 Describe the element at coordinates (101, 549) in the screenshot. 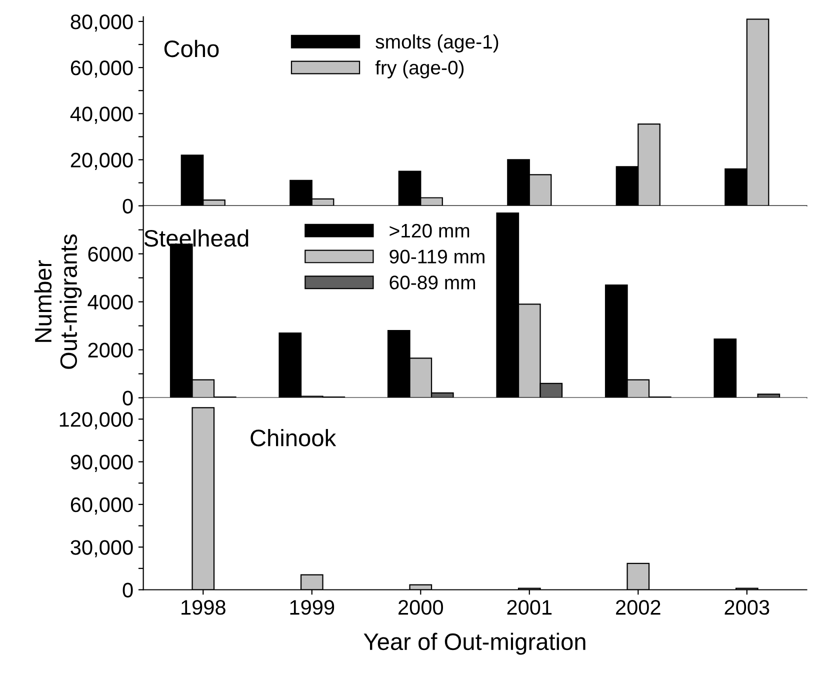

I see `y-tick-label: 30,000` at that location.